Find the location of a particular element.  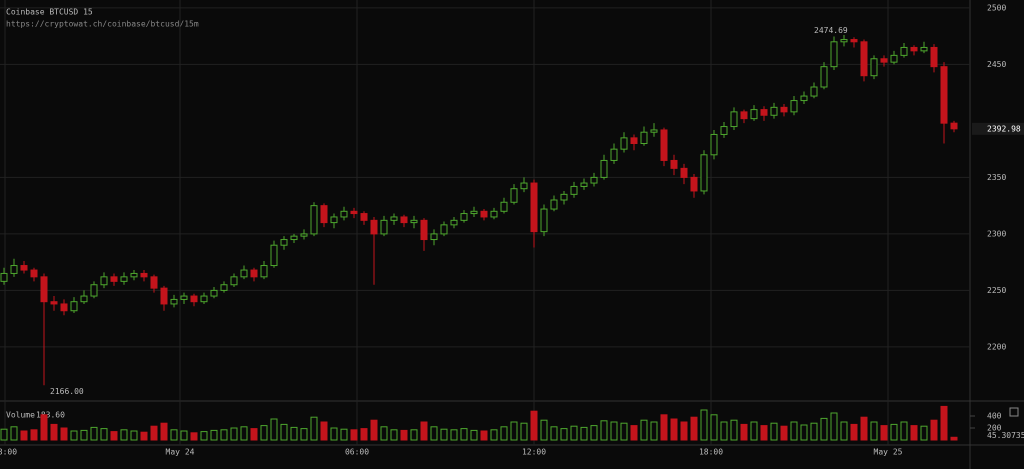

y-tick-label: 2250 is located at coordinates (996, 290).